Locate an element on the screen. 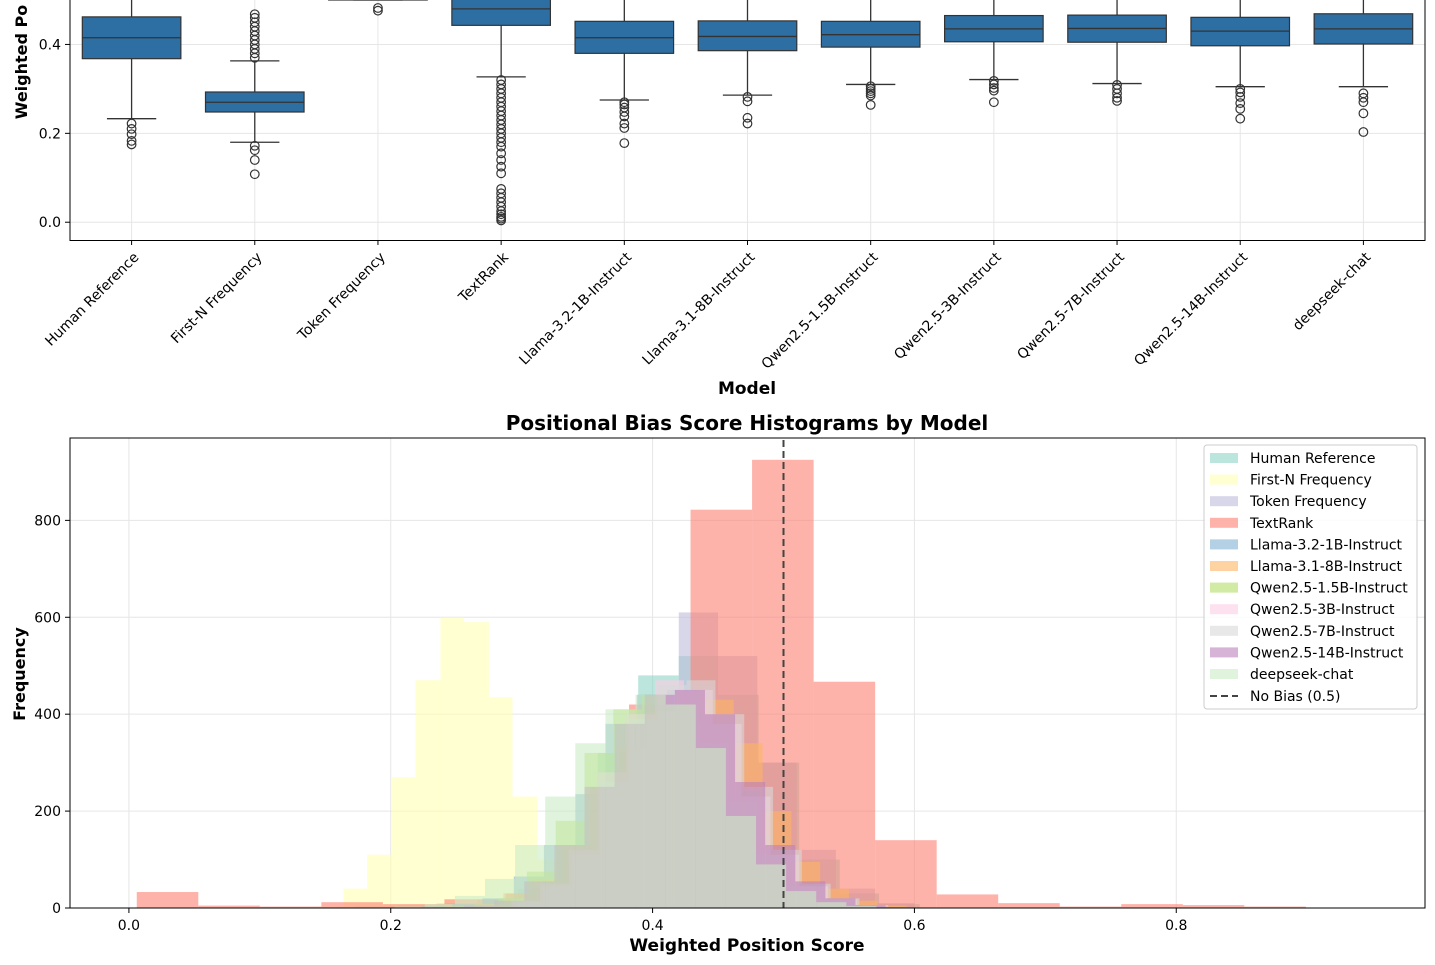  boxplot-y-tick-label: 0.2 is located at coordinates (50, 134).